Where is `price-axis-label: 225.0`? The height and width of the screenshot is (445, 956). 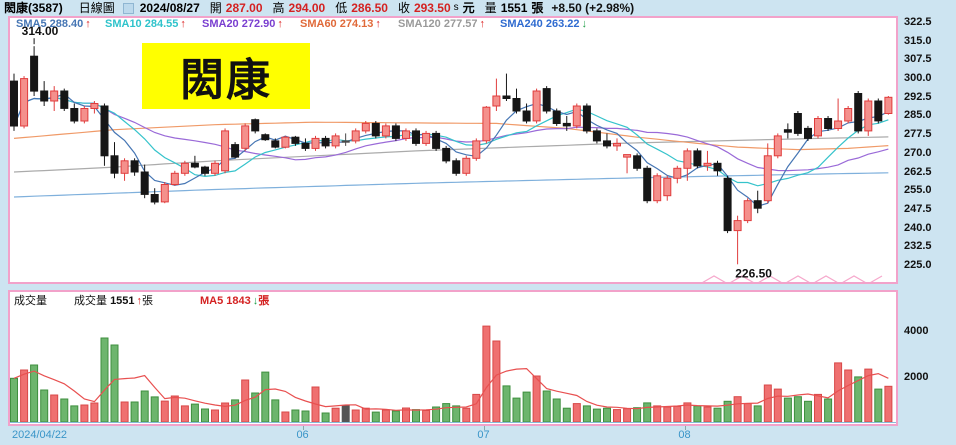
price-axis-label: 225.0 is located at coordinates (918, 265).